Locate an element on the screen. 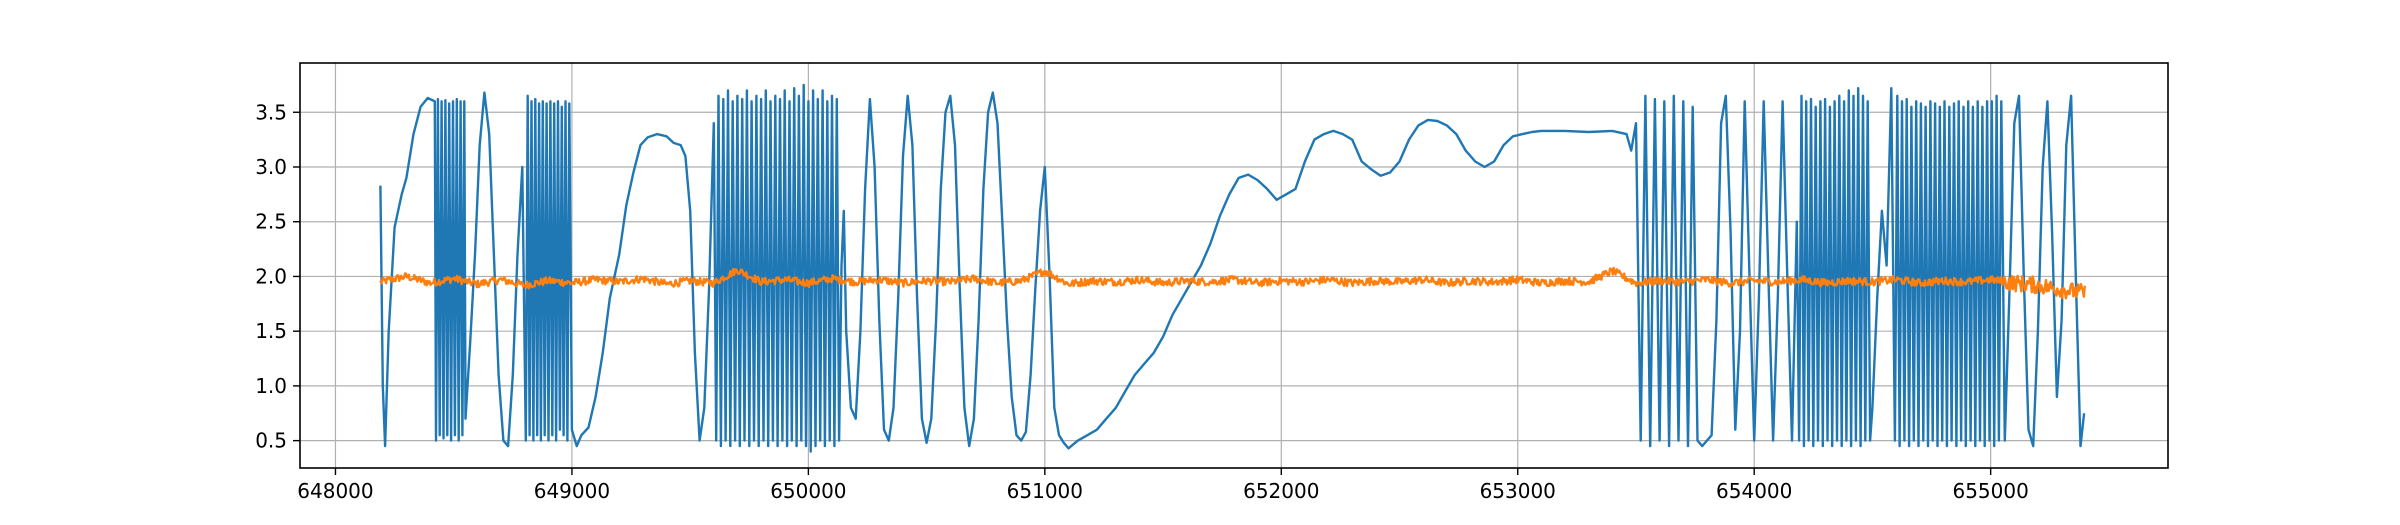  y-tick-label: 1.5 is located at coordinates (271, 331).